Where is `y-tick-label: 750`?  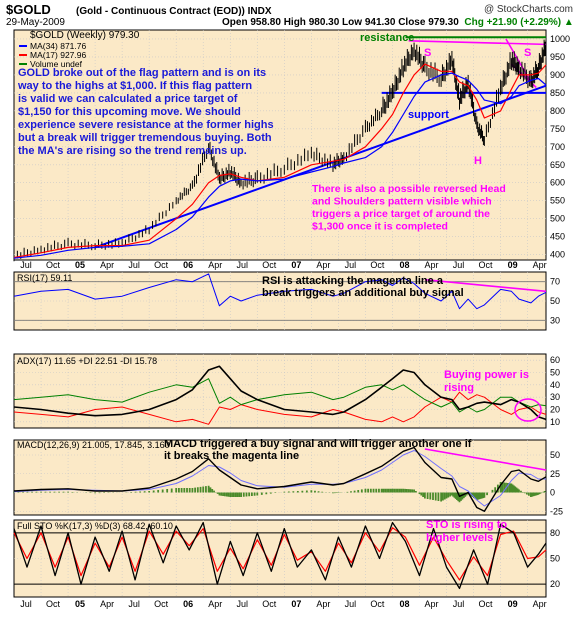
y-tick-label: 750 is located at coordinates (557, 129).